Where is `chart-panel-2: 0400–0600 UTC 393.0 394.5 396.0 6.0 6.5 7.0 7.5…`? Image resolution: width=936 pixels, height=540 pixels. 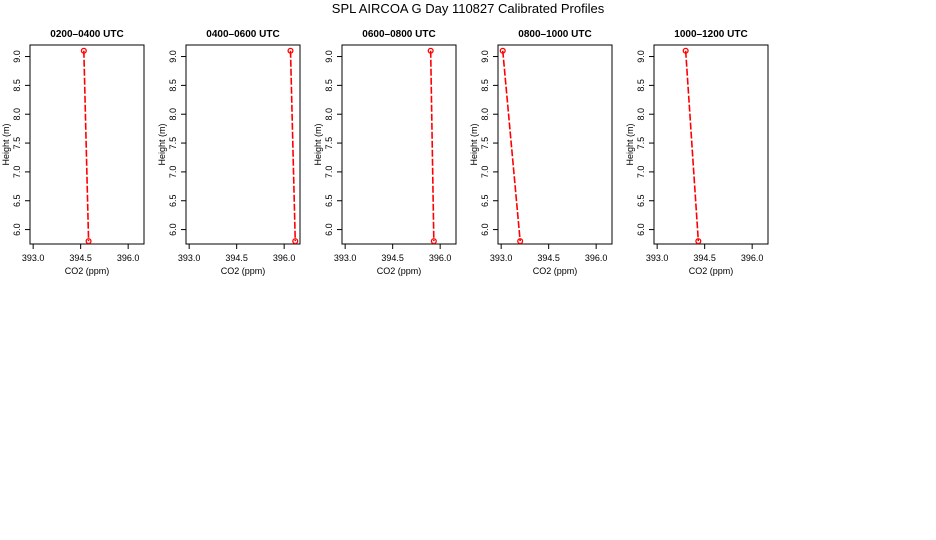
chart-panel-2: 0400–0600 UTC 393.0 394.5 396.0 6.0 6.5 7.0 7.5… is located at coordinates (229, 152).